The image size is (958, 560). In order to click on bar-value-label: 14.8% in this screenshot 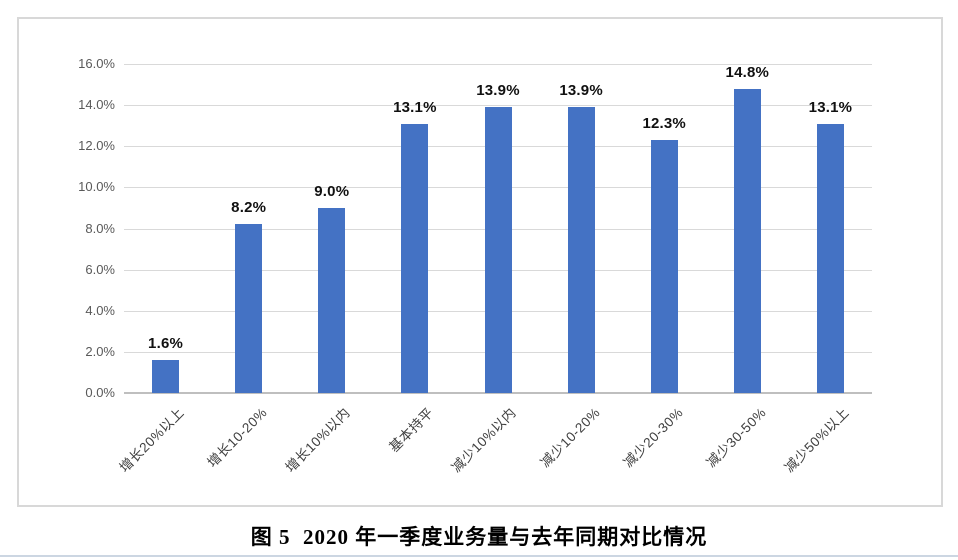, I will do `click(747, 72)`.